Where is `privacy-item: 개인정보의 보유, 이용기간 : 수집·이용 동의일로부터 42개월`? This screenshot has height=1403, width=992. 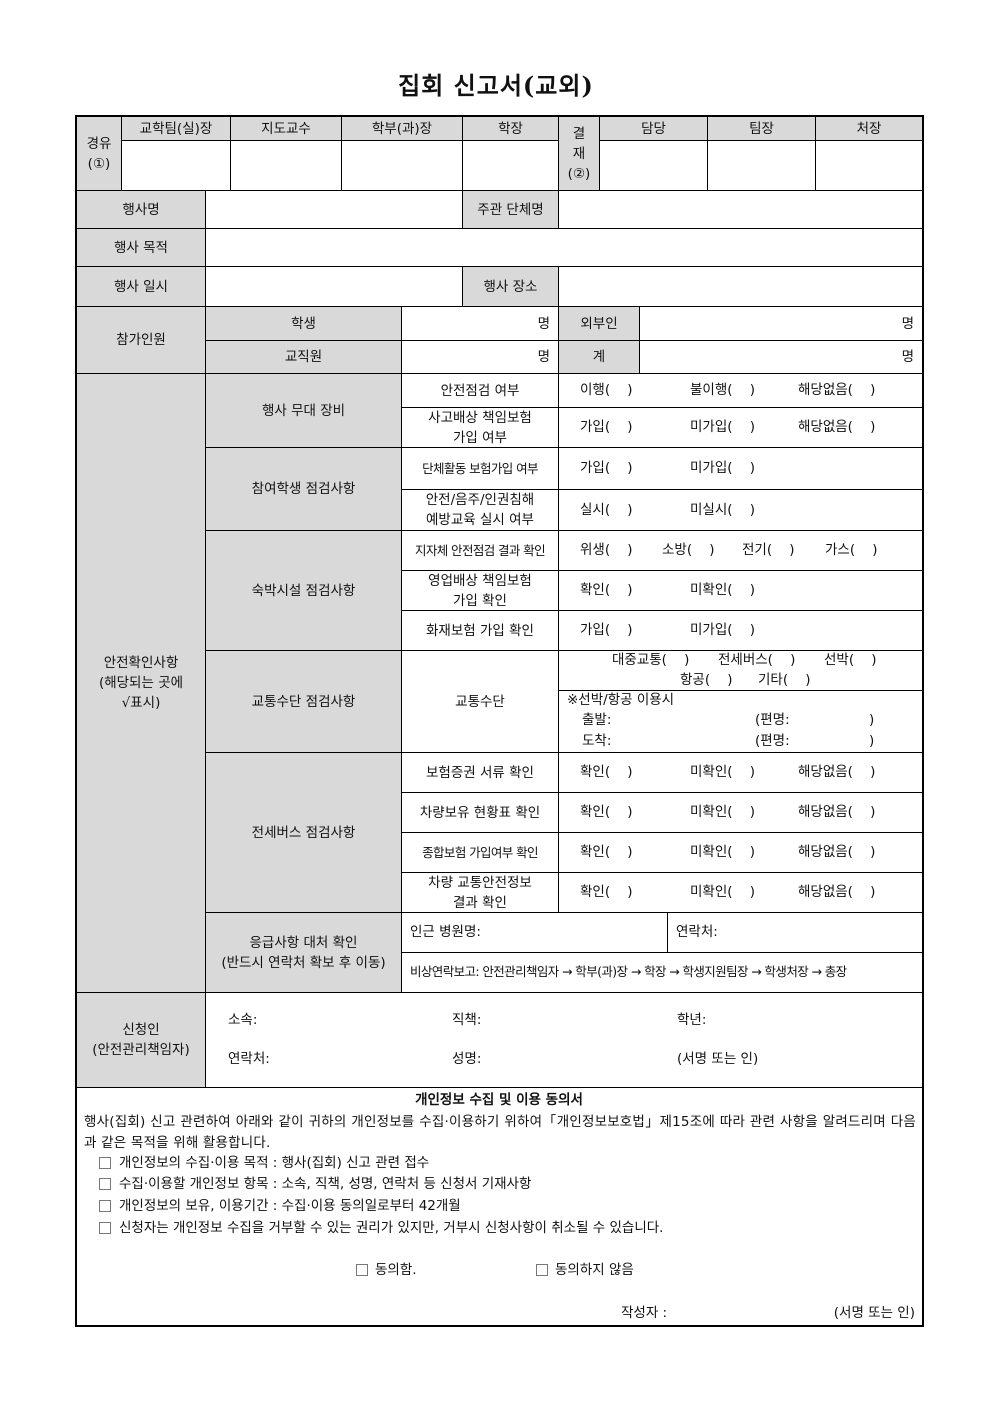 privacy-item: 개인정보의 보유, 이용기간 : 수집·이용 동의일로부터 42개월 is located at coordinates (290, 1206).